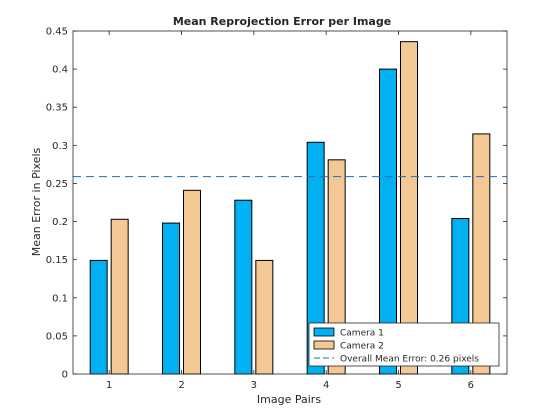  Describe the element at coordinates (57, 260) in the screenshot. I see `y-tick-label: 0.15` at that location.